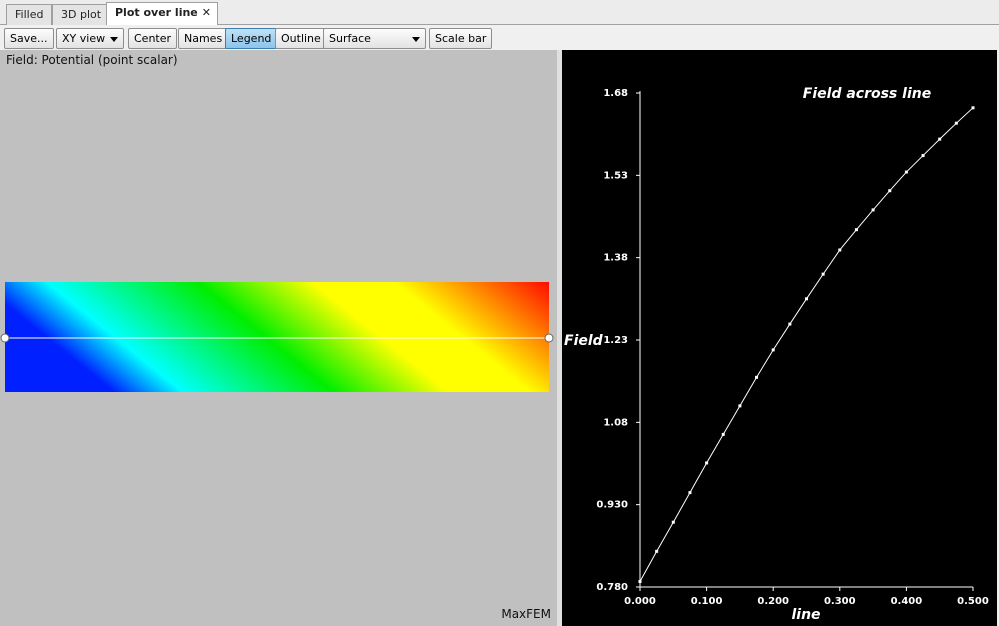 This screenshot has height=626, width=999. Describe the element at coordinates (805, 615) in the screenshot. I see `x-axis-label: line` at that location.